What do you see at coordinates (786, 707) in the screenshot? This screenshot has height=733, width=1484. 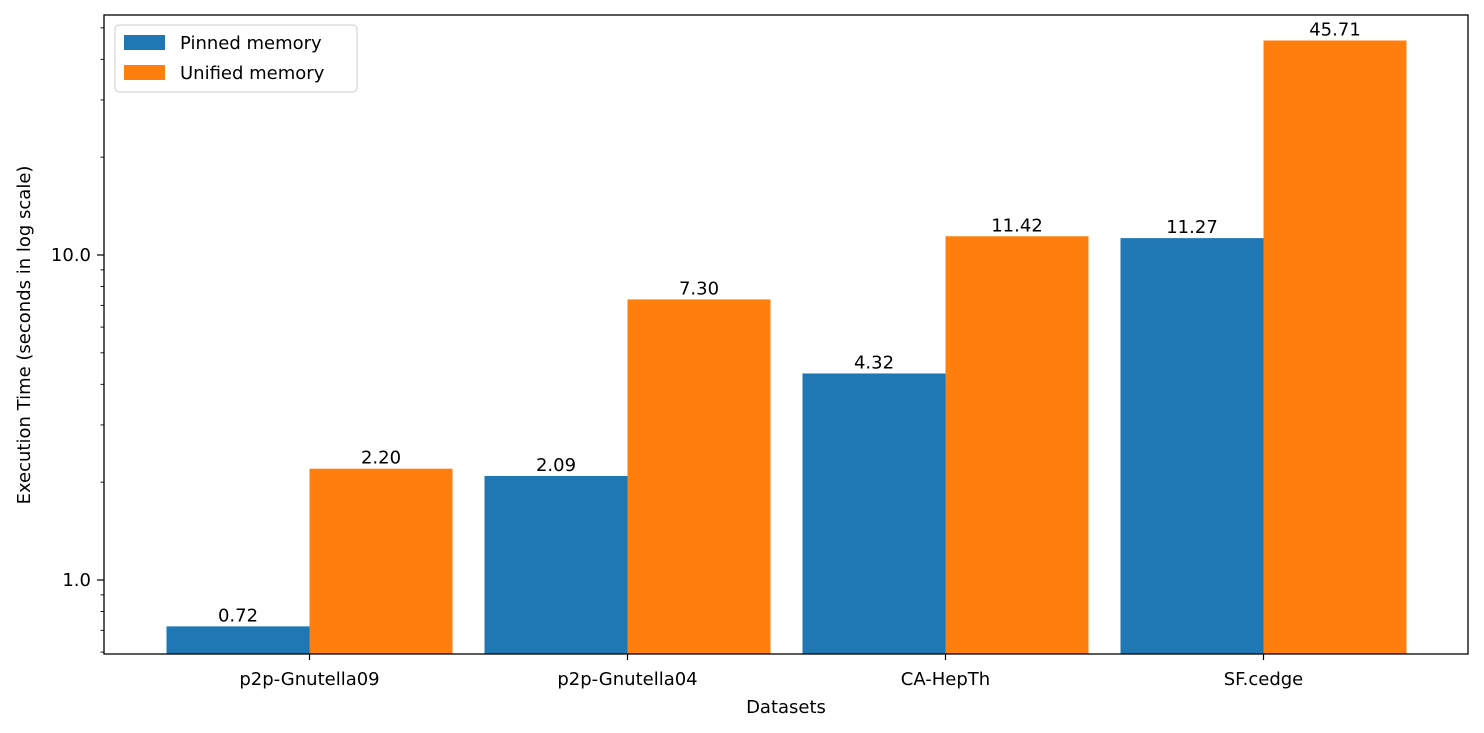 I see `x-axis-label: Datasets` at bounding box center [786, 707].